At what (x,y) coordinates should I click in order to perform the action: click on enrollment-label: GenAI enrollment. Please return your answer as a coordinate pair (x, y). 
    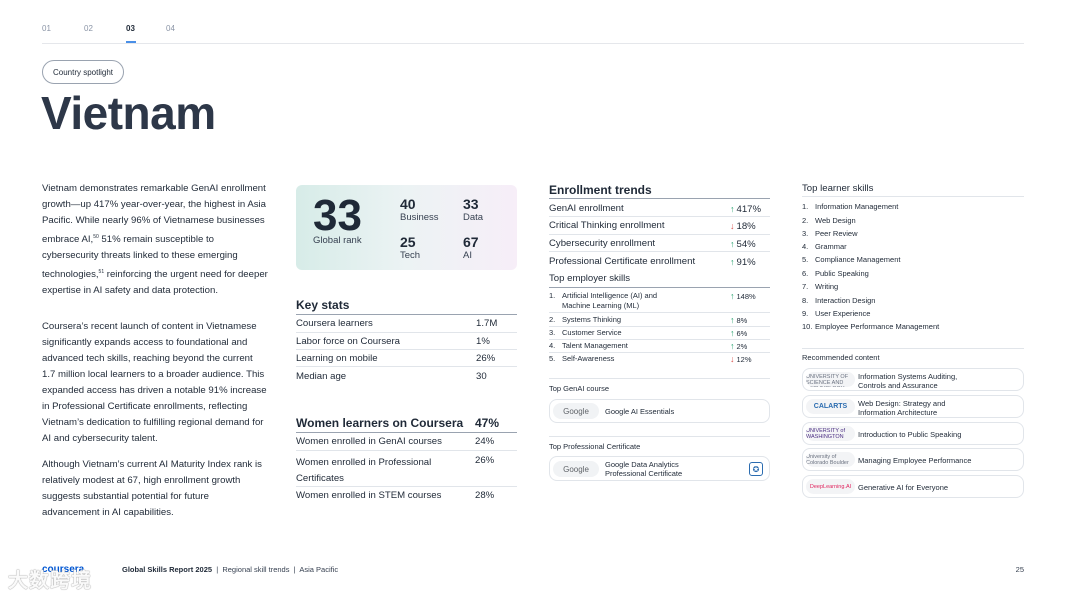
    Looking at the image, I should click on (586, 208).